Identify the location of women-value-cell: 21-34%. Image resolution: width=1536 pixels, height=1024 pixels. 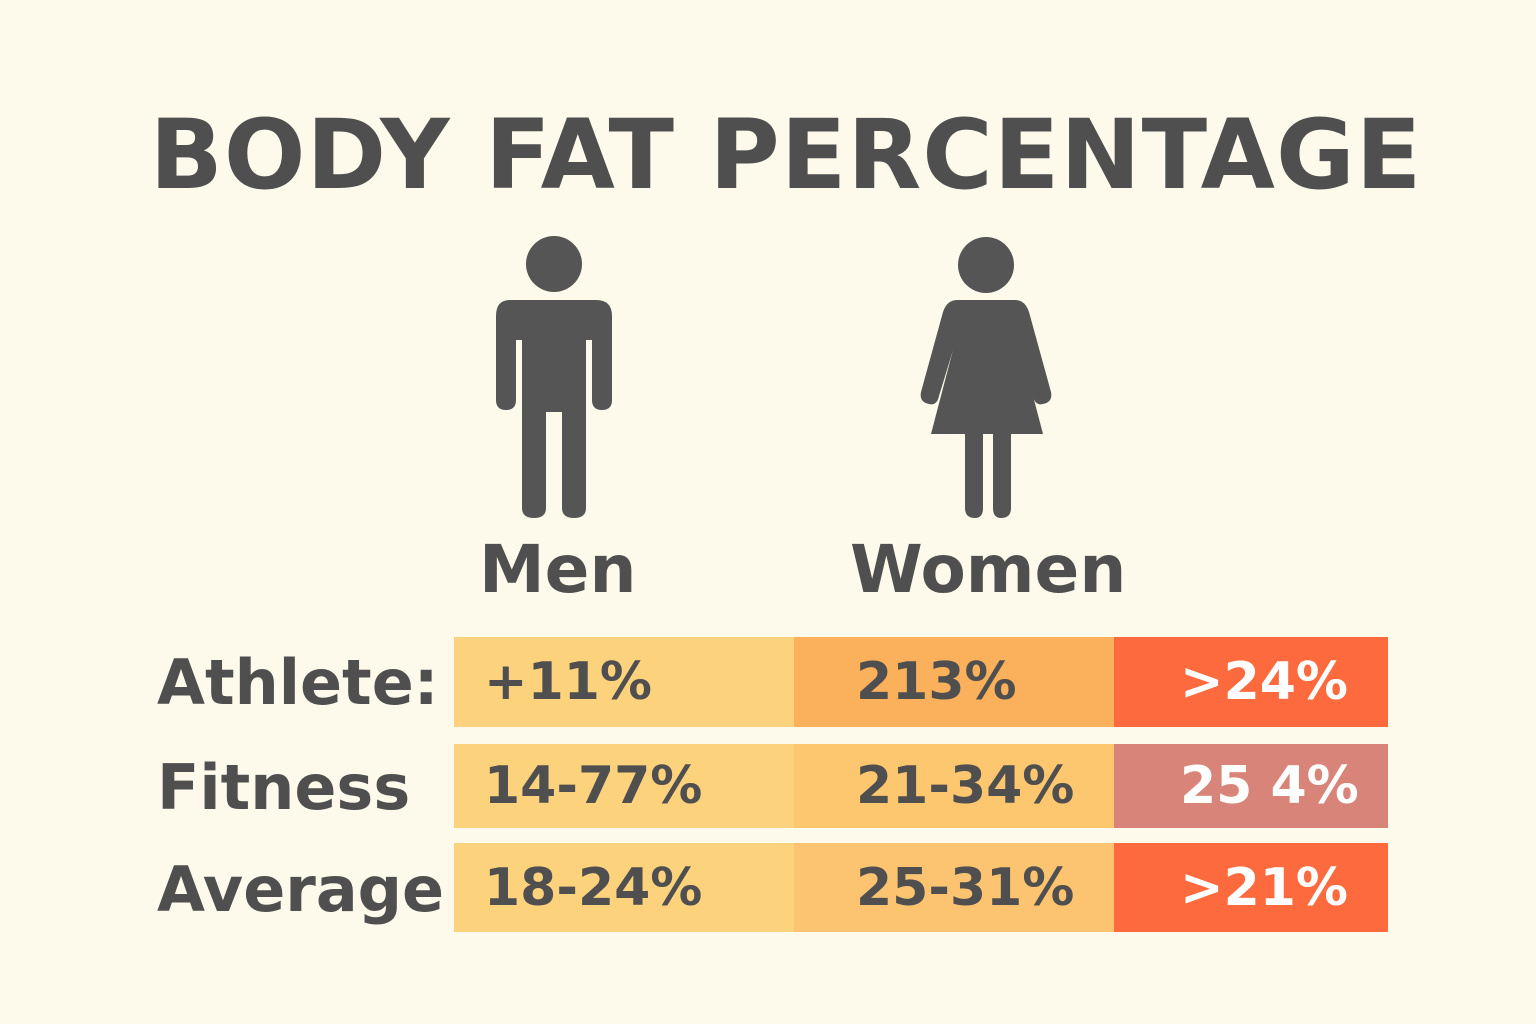
(954, 786).